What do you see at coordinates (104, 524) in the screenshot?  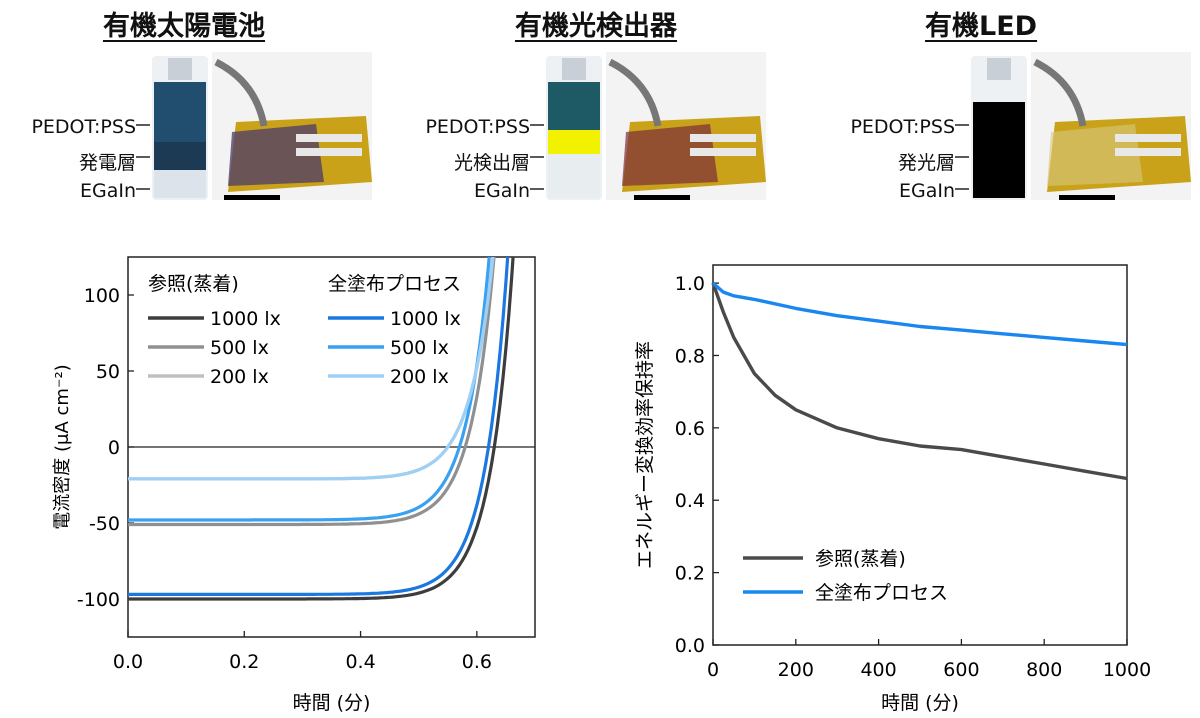 I see `y-tick-label: -50` at bounding box center [104, 524].